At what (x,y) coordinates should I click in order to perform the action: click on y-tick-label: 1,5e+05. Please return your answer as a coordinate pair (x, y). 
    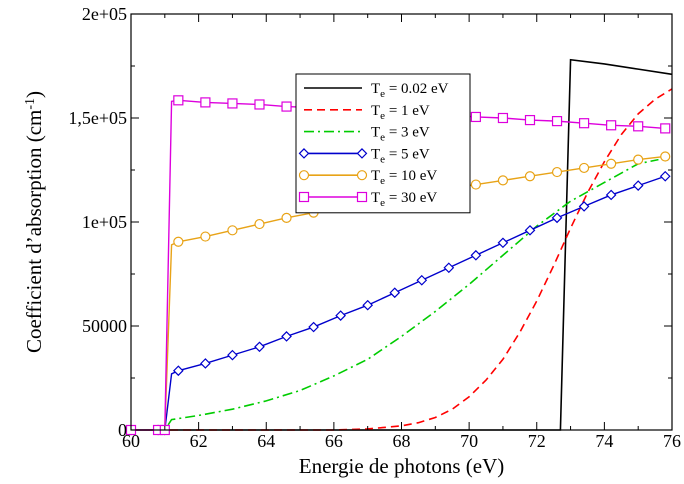
    Looking at the image, I should click on (97, 118).